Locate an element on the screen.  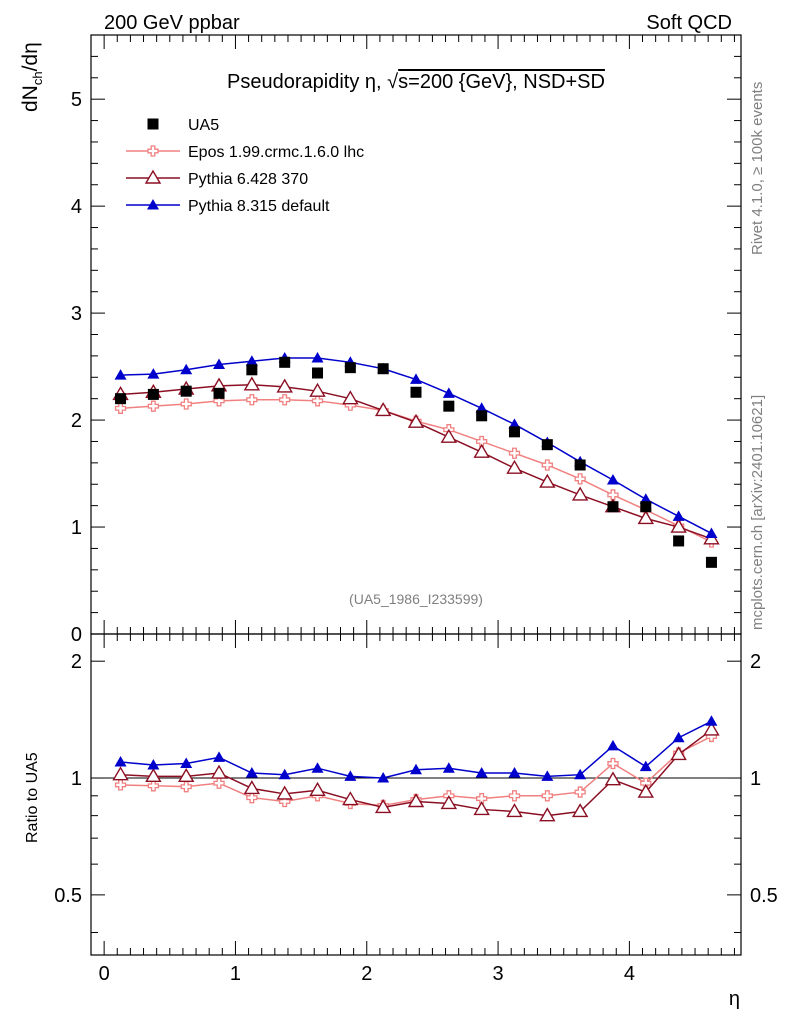
rivet-label: Rivet 4.1.0, ≥ 100k events is located at coordinates (757, 168).